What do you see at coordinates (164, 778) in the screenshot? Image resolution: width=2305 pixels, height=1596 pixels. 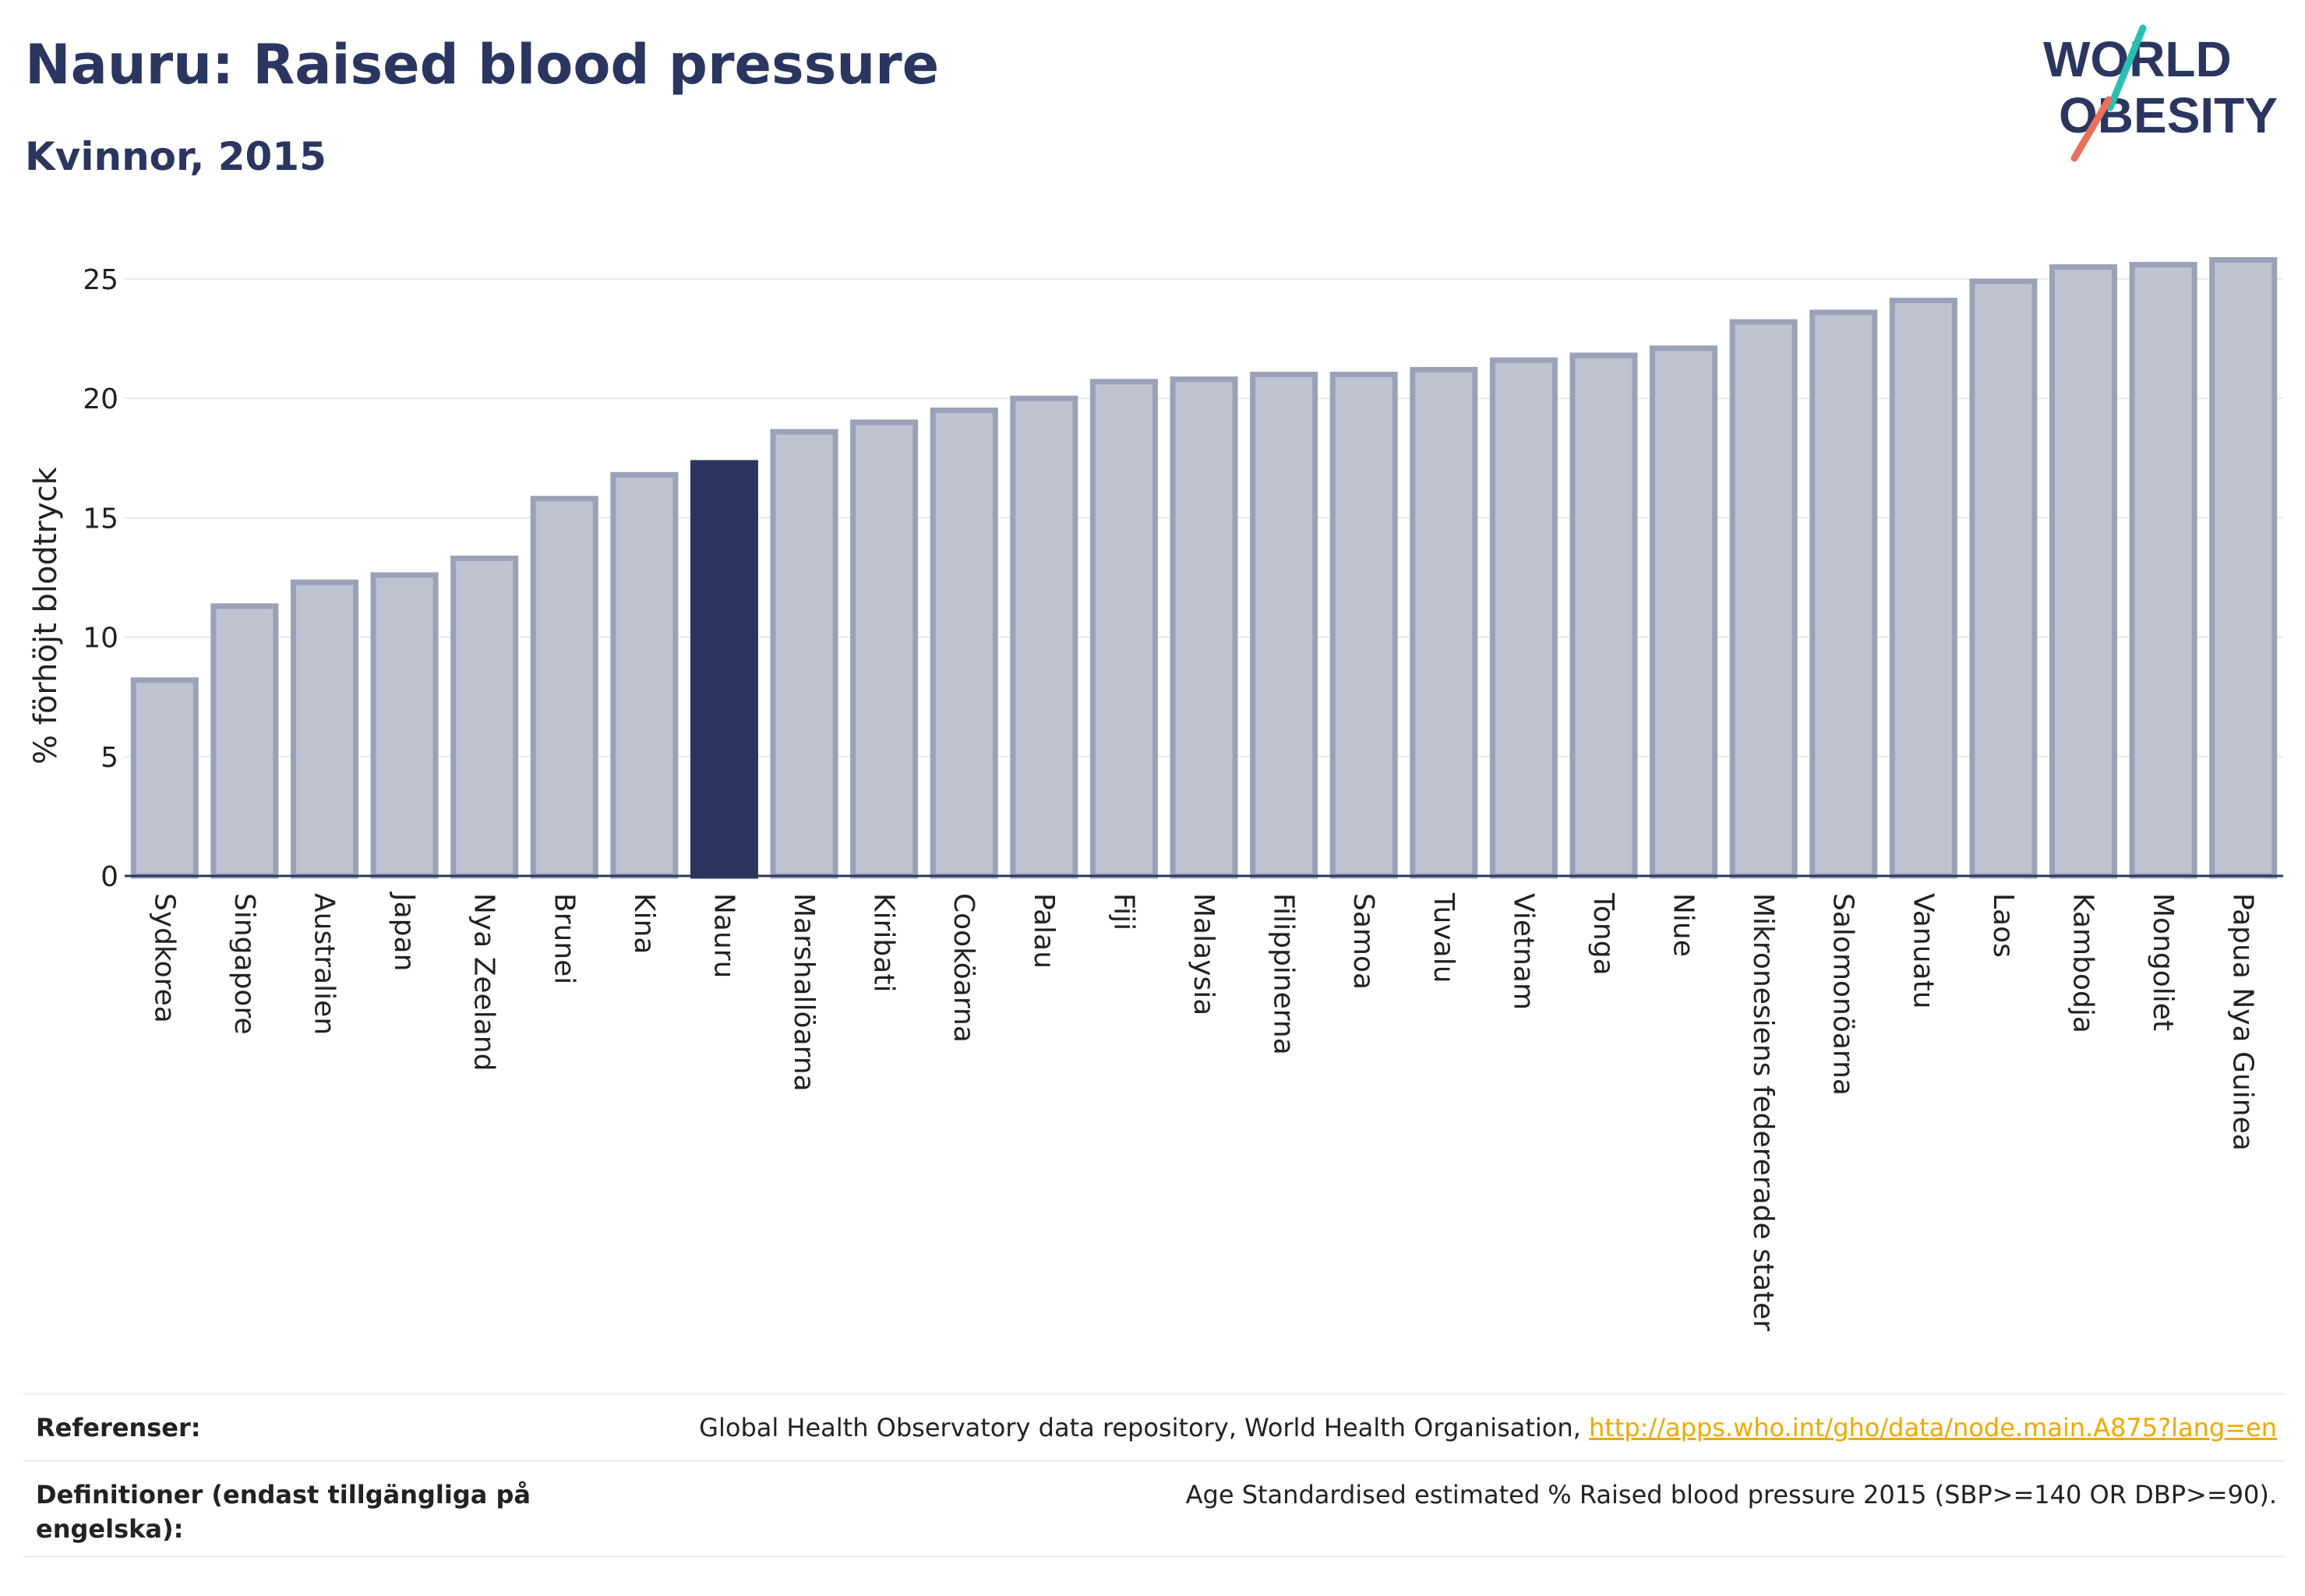 I see `bar-sydkorea` at bounding box center [164, 778].